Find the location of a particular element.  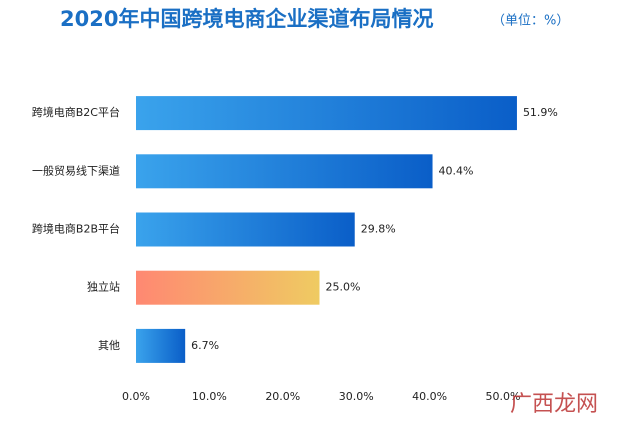

value-label: 51.9% is located at coordinates (540, 112).